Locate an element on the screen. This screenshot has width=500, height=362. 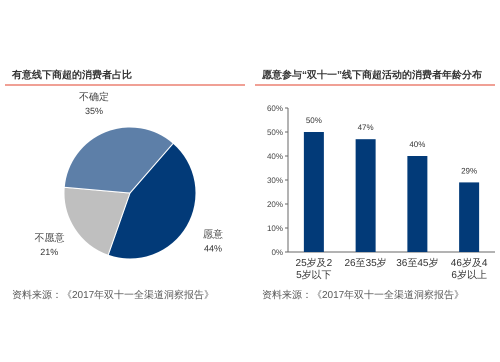
y-tick-label: 20% is located at coordinates (274, 204).